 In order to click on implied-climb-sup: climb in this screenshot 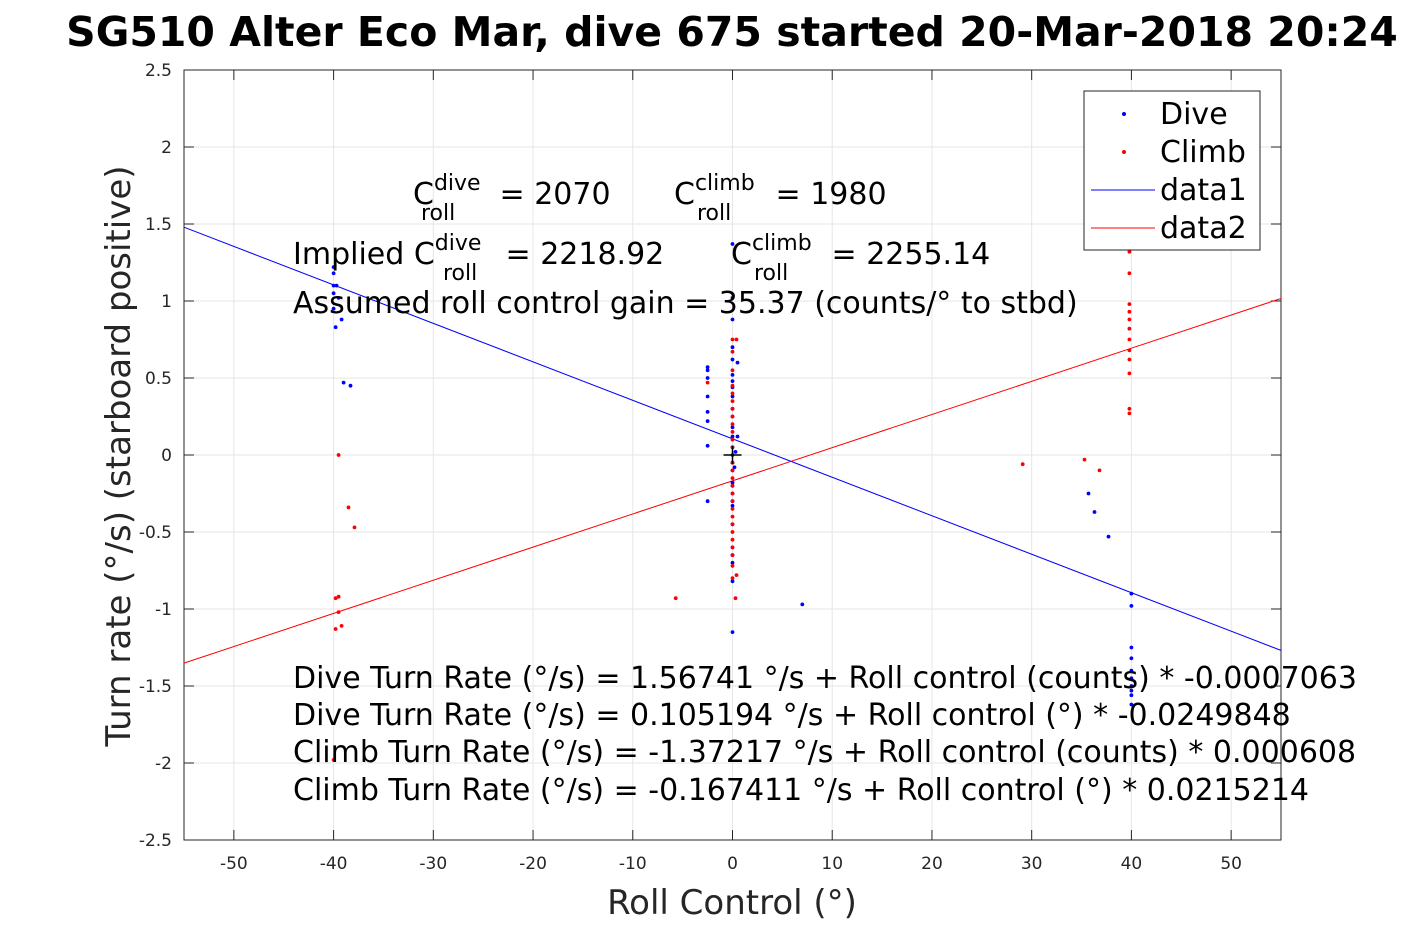, I will do `click(782, 243)`.